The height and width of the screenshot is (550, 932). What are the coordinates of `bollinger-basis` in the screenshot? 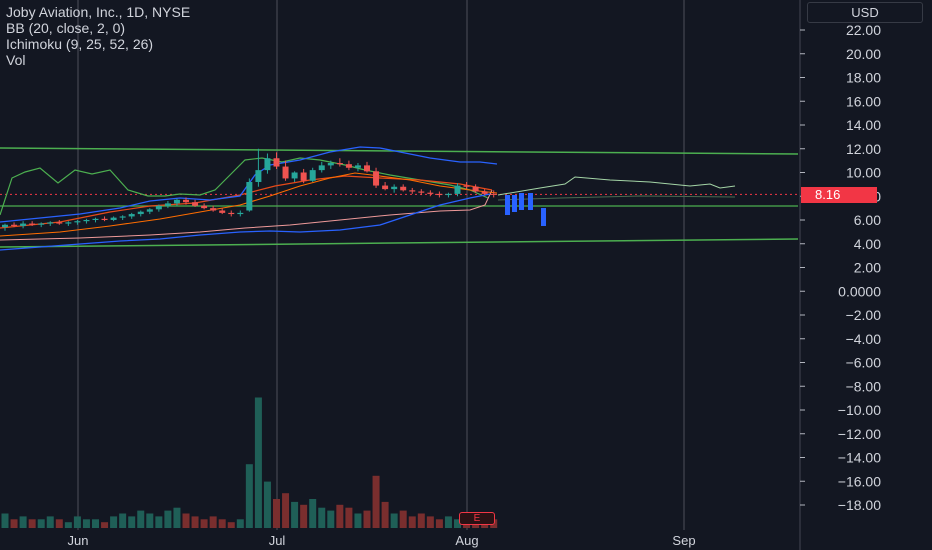 It's located at (249, 204).